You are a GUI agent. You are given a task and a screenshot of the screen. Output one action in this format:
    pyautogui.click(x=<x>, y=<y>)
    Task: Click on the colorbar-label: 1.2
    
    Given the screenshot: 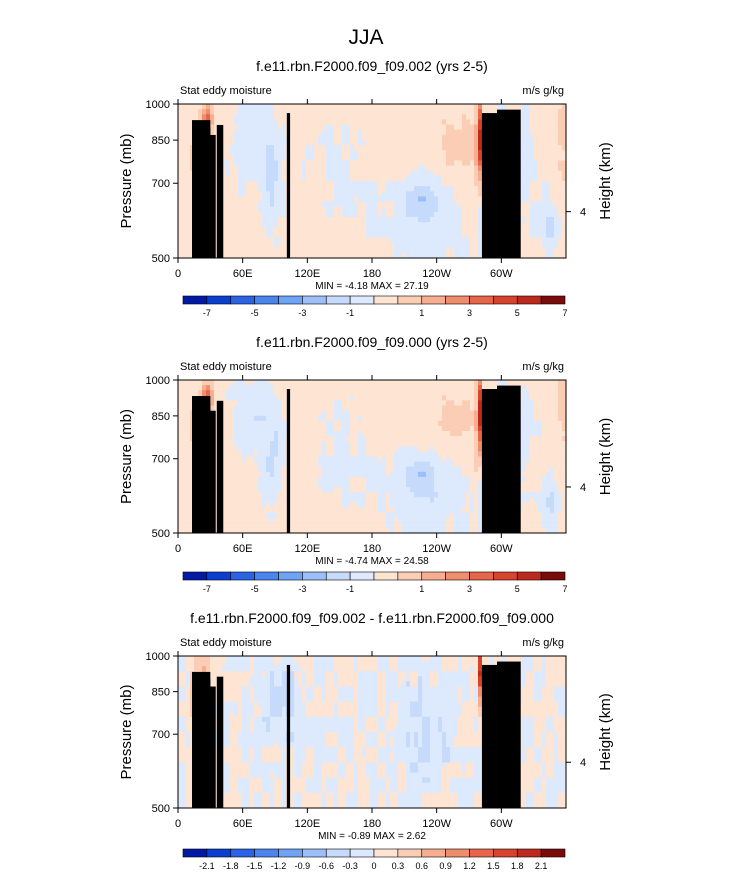 What is the action you would take?
    pyautogui.click(x=469, y=866)
    